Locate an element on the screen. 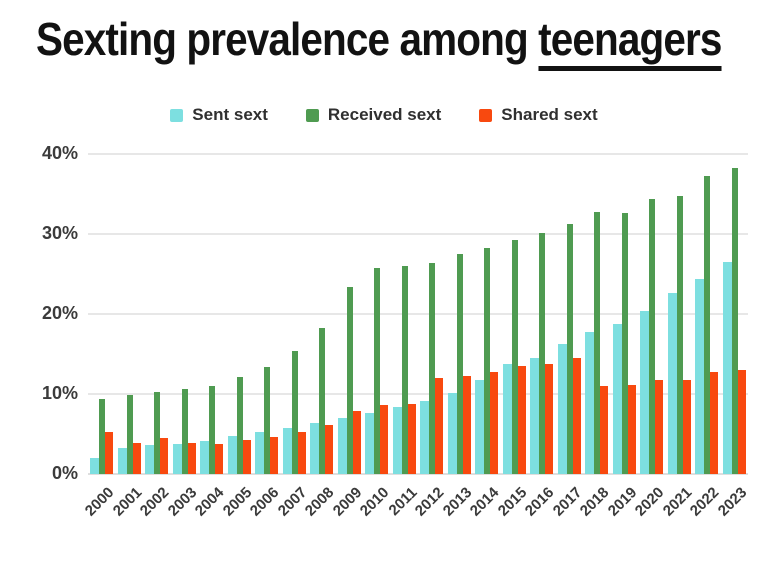  bar-sent-2021 is located at coordinates (672, 383).